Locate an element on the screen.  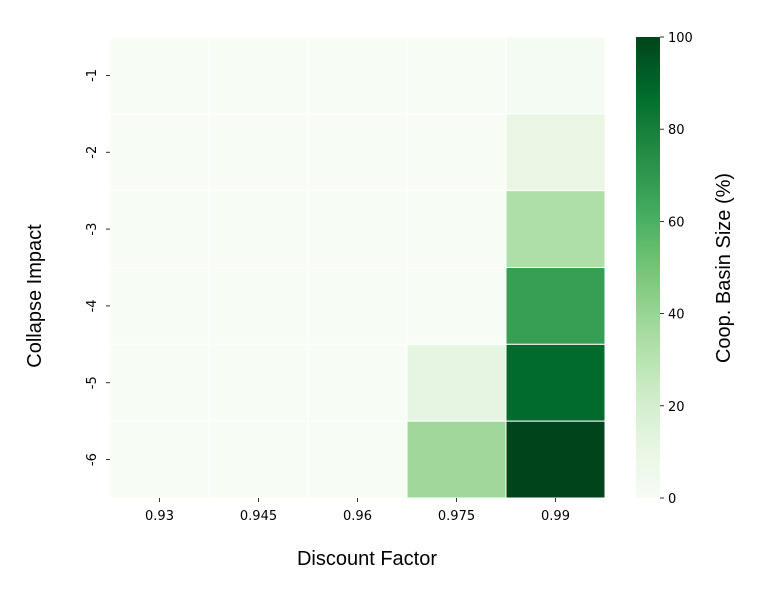
x-tick-label: 0.975 is located at coordinates (456, 516).